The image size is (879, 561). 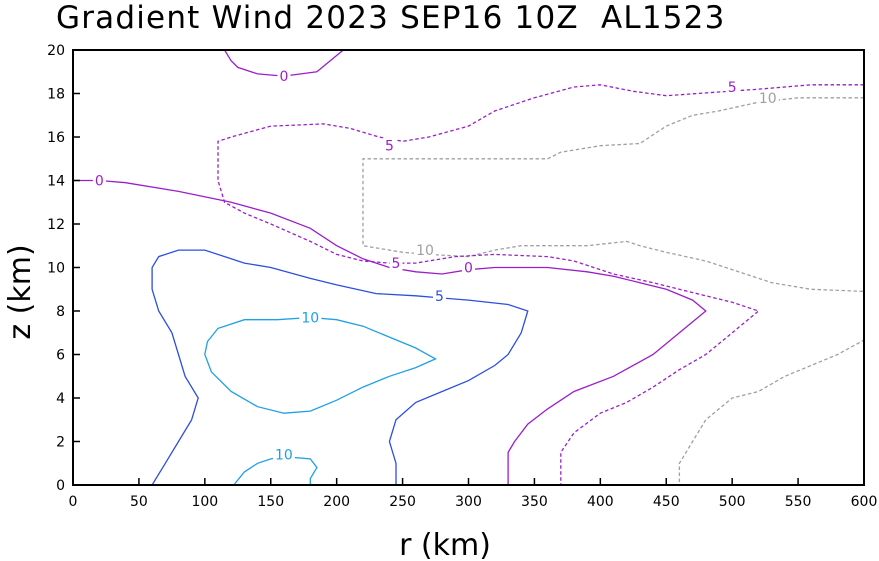 What do you see at coordinates (270, 502) in the screenshot?
I see `x-tick-label: 150` at bounding box center [270, 502].